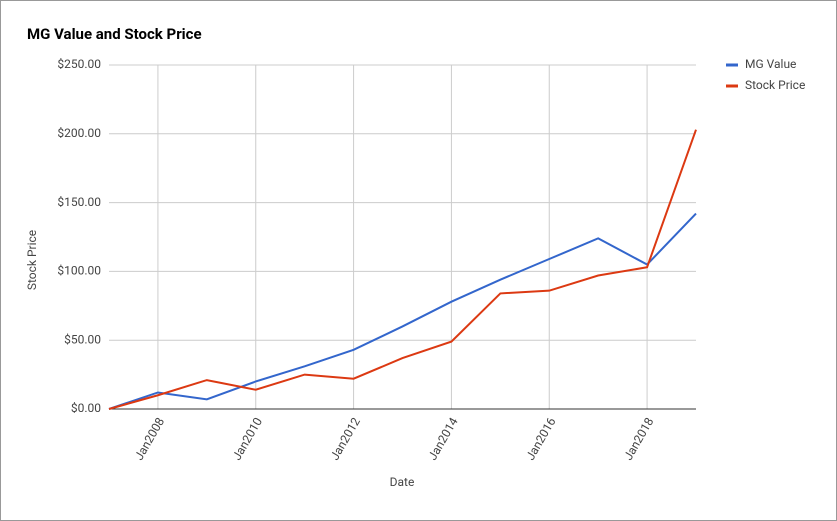 This screenshot has height=521, width=837. Describe the element at coordinates (86, 408) in the screenshot. I see `y-tick-label: $0.00` at that location.